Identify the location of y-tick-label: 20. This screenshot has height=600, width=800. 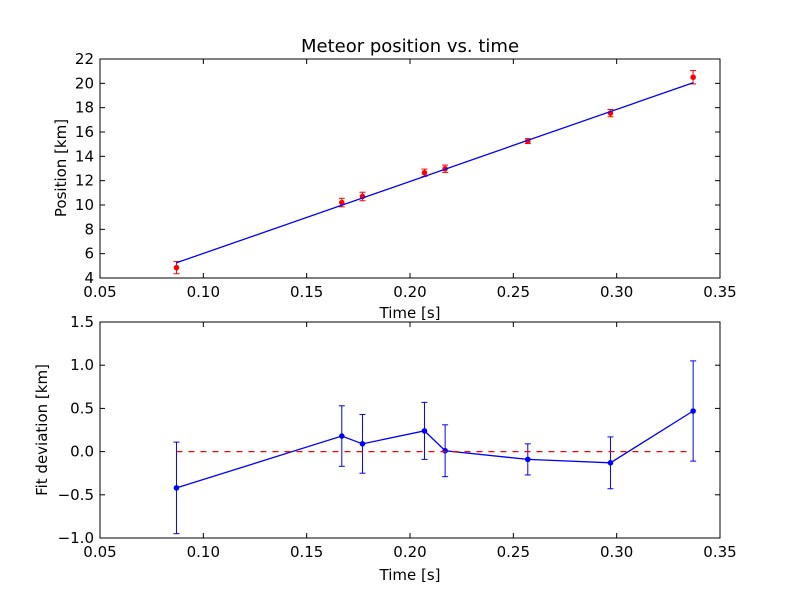
(84, 83).